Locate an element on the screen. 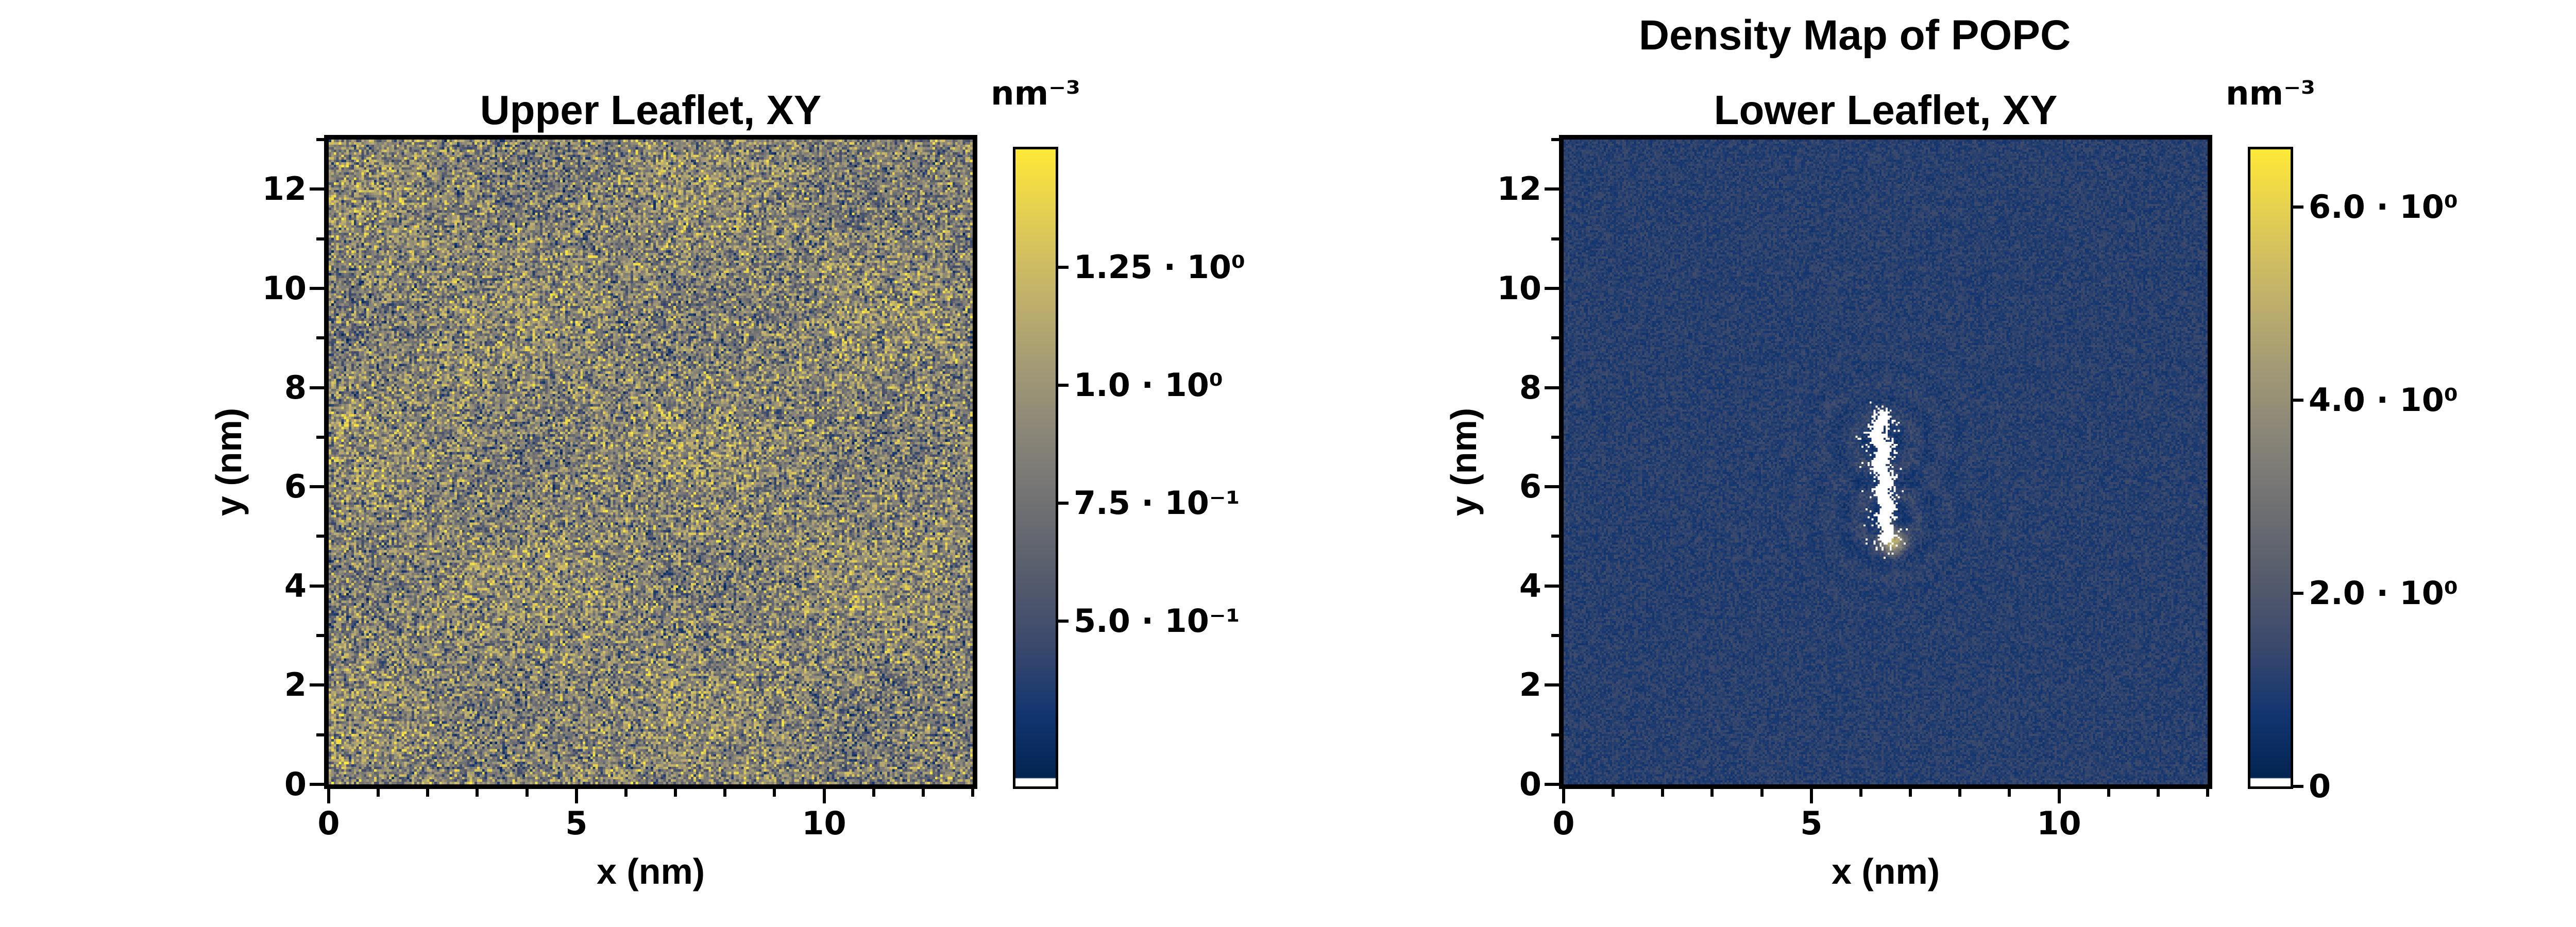 The image size is (2576, 927). colorbar-tick-label: 1.25 · 10⁰ is located at coordinates (1160, 267).